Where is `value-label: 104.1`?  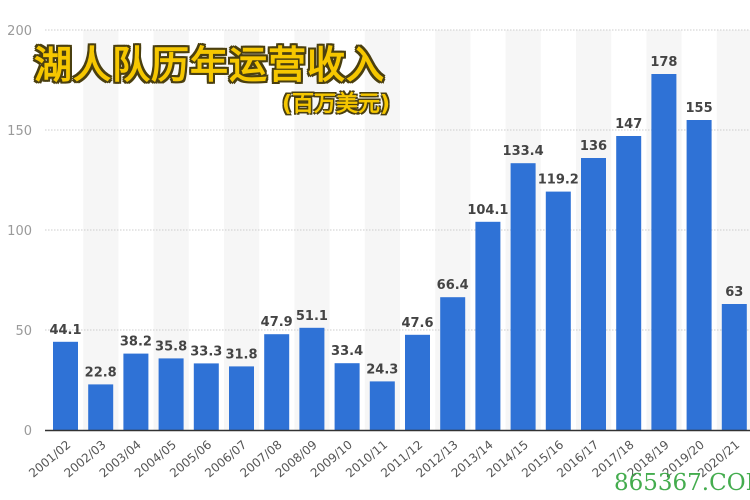
value-label: 104.1 is located at coordinates (487, 210).